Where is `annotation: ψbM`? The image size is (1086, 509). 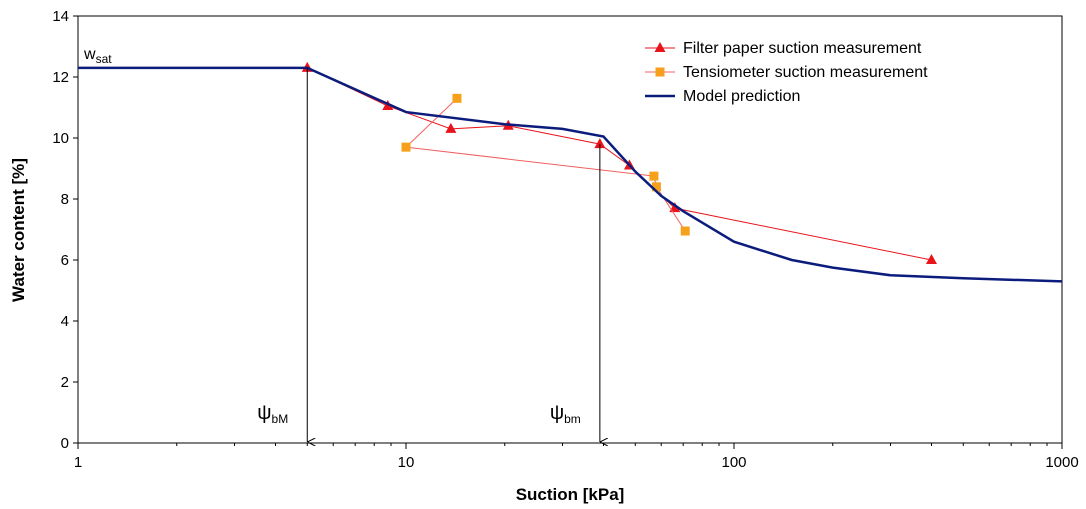 annotation: ψbM is located at coordinates (272, 414).